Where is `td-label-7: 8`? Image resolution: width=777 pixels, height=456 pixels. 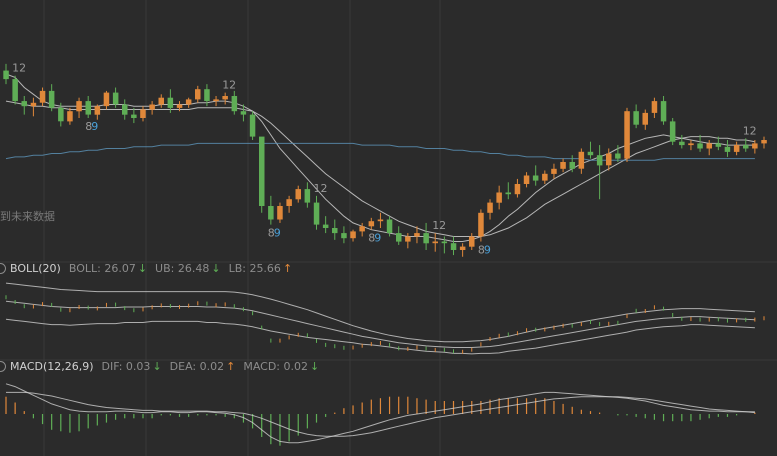 td-label-7: 8 is located at coordinates (371, 238).